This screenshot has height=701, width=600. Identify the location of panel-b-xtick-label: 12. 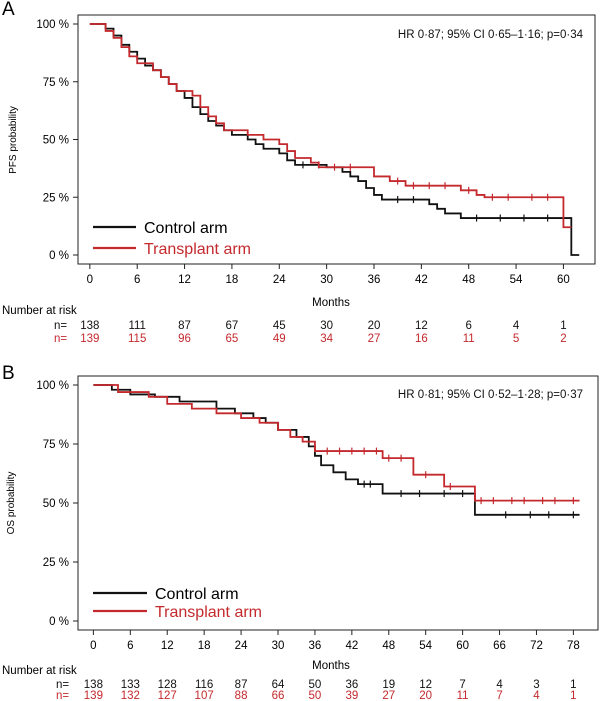
(167, 646).